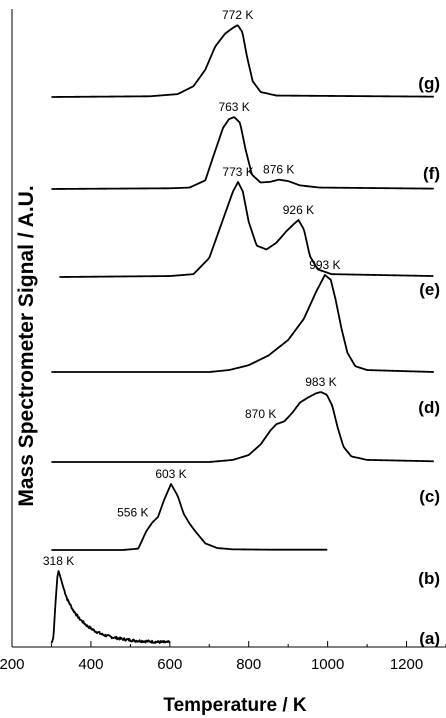 The image size is (446, 718). What do you see at coordinates (429, 83) in the screenshot?
I see `curve-id-g: (g)` at bounding box center [429, 83].